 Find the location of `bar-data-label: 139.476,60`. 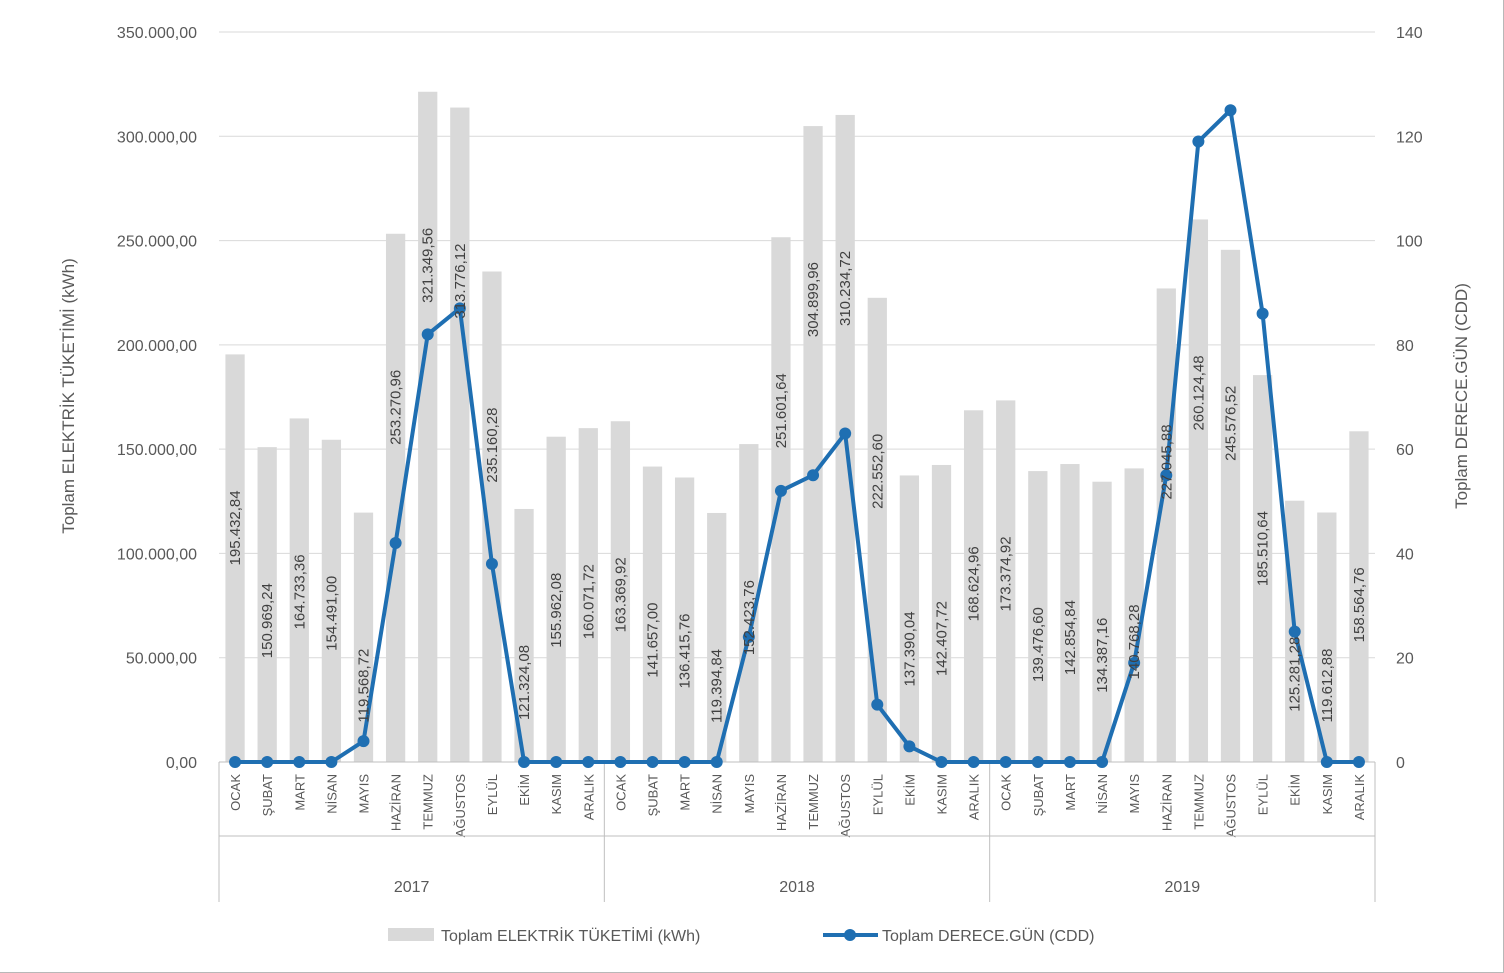

bar-data-label: 139.476,60 is located at coordinates (1038, 644).